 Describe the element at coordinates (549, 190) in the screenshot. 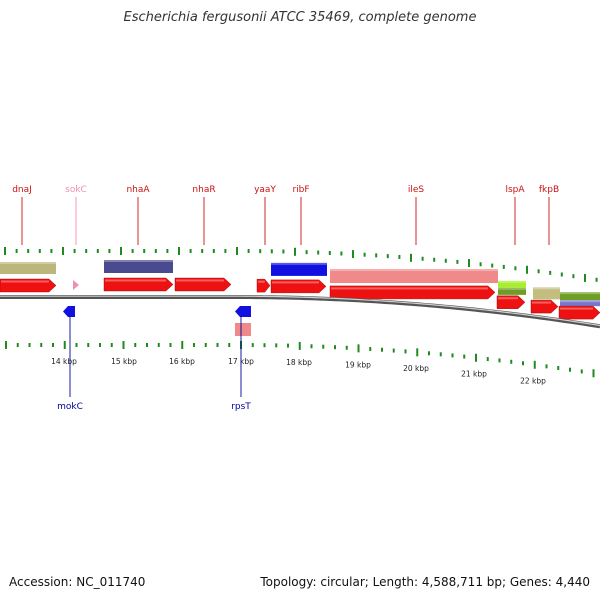

I see `gene-label: fkpB` at that location.